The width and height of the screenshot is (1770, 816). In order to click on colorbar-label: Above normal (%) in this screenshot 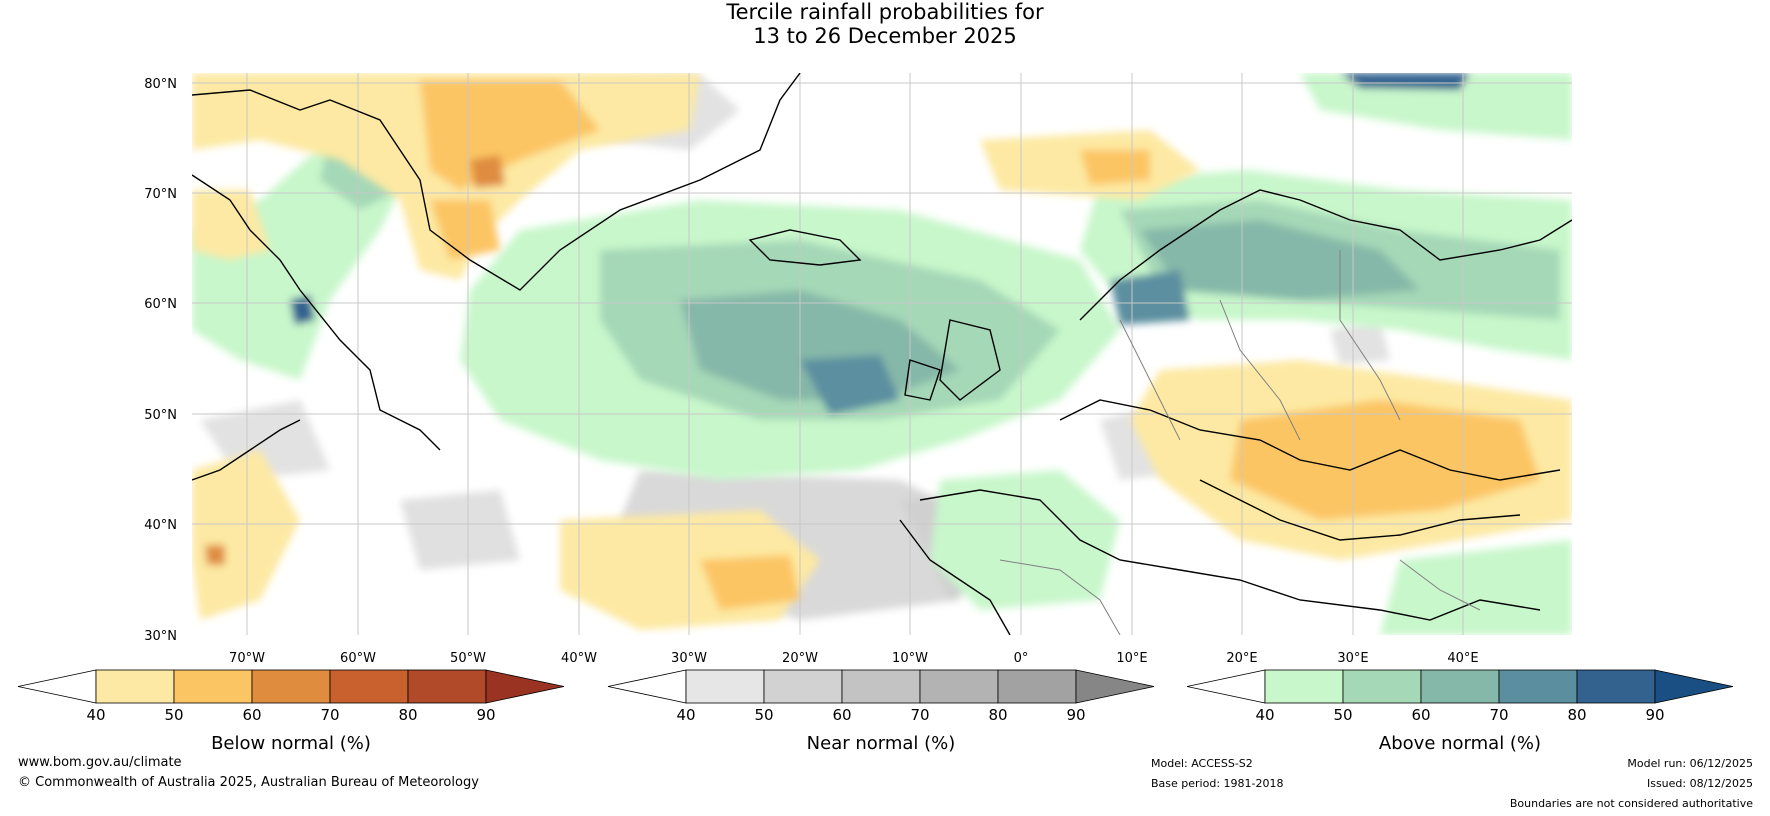, I will do `click(1460, 743)`.